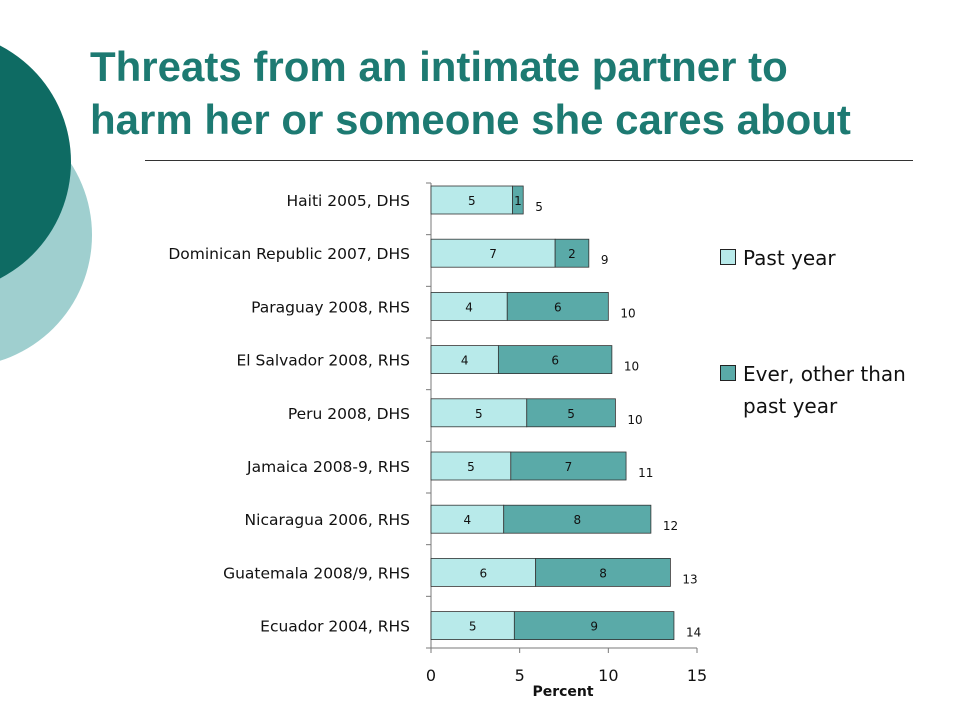 The width and height of the screenshot is (960, 720). I want to click on bar-total-label: 14, so click(693, 633).